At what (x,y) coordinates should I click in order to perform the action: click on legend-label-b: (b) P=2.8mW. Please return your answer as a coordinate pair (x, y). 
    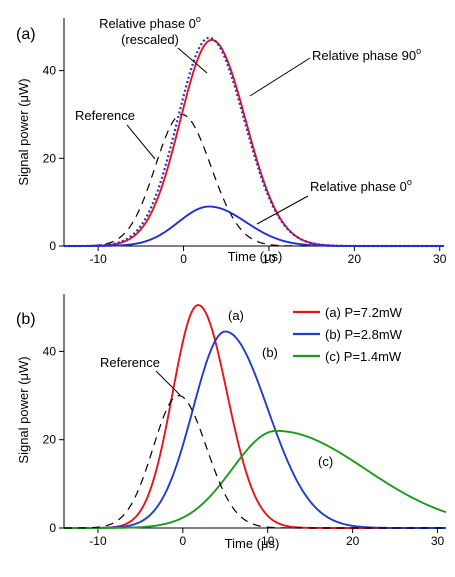
    Looking at the image, I should click on (364, 334).